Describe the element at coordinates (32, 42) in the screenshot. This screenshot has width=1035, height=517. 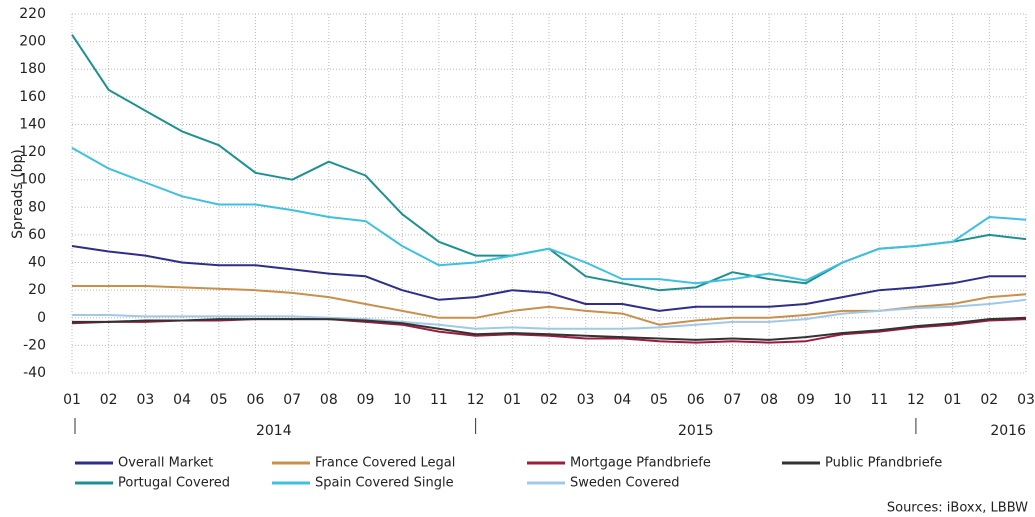
I see `y-tick-label: 200` at that location.